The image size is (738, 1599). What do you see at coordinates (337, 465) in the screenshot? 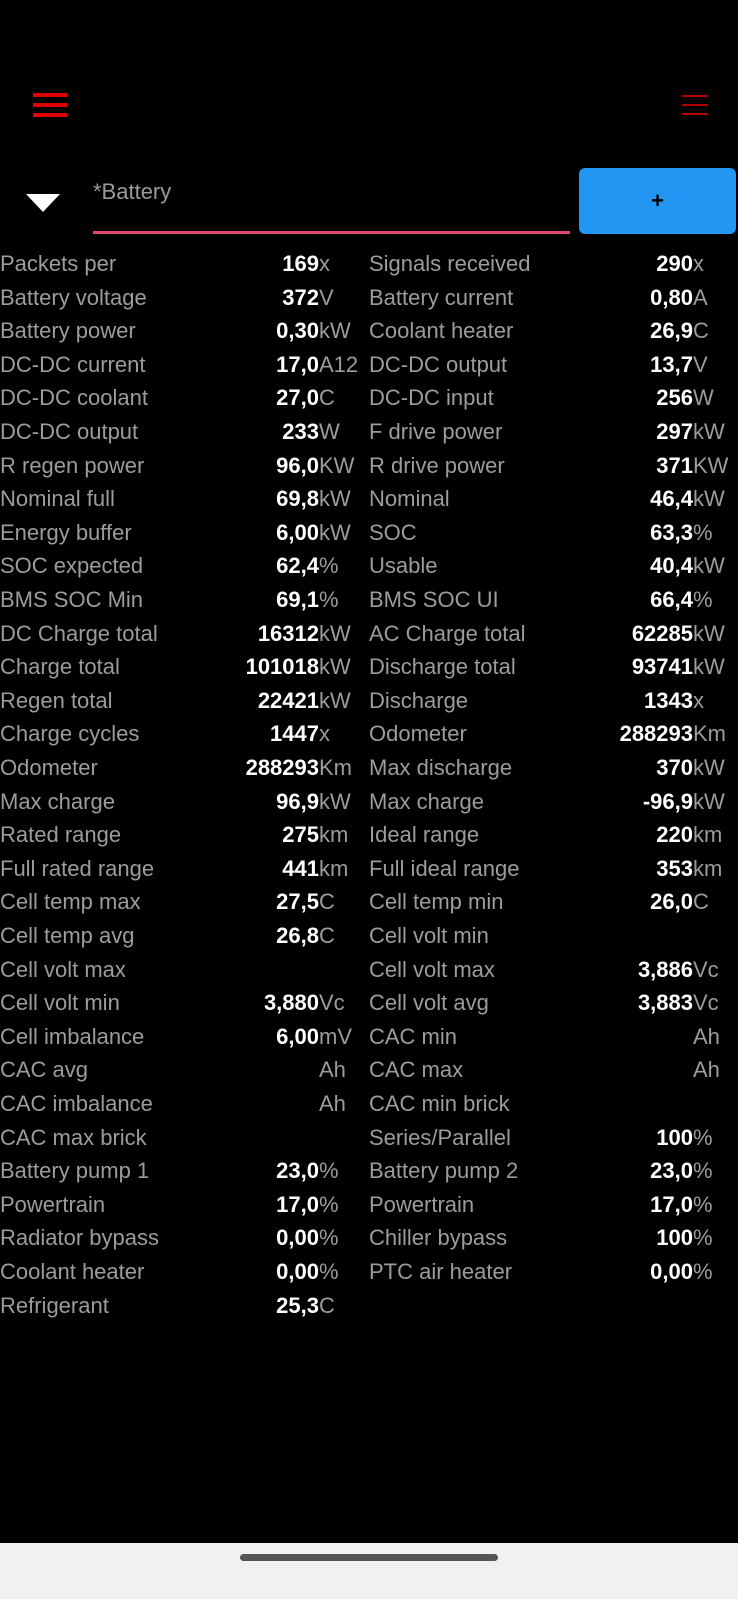
I see `signal-unit: KW` at bounding box center [337, 465].